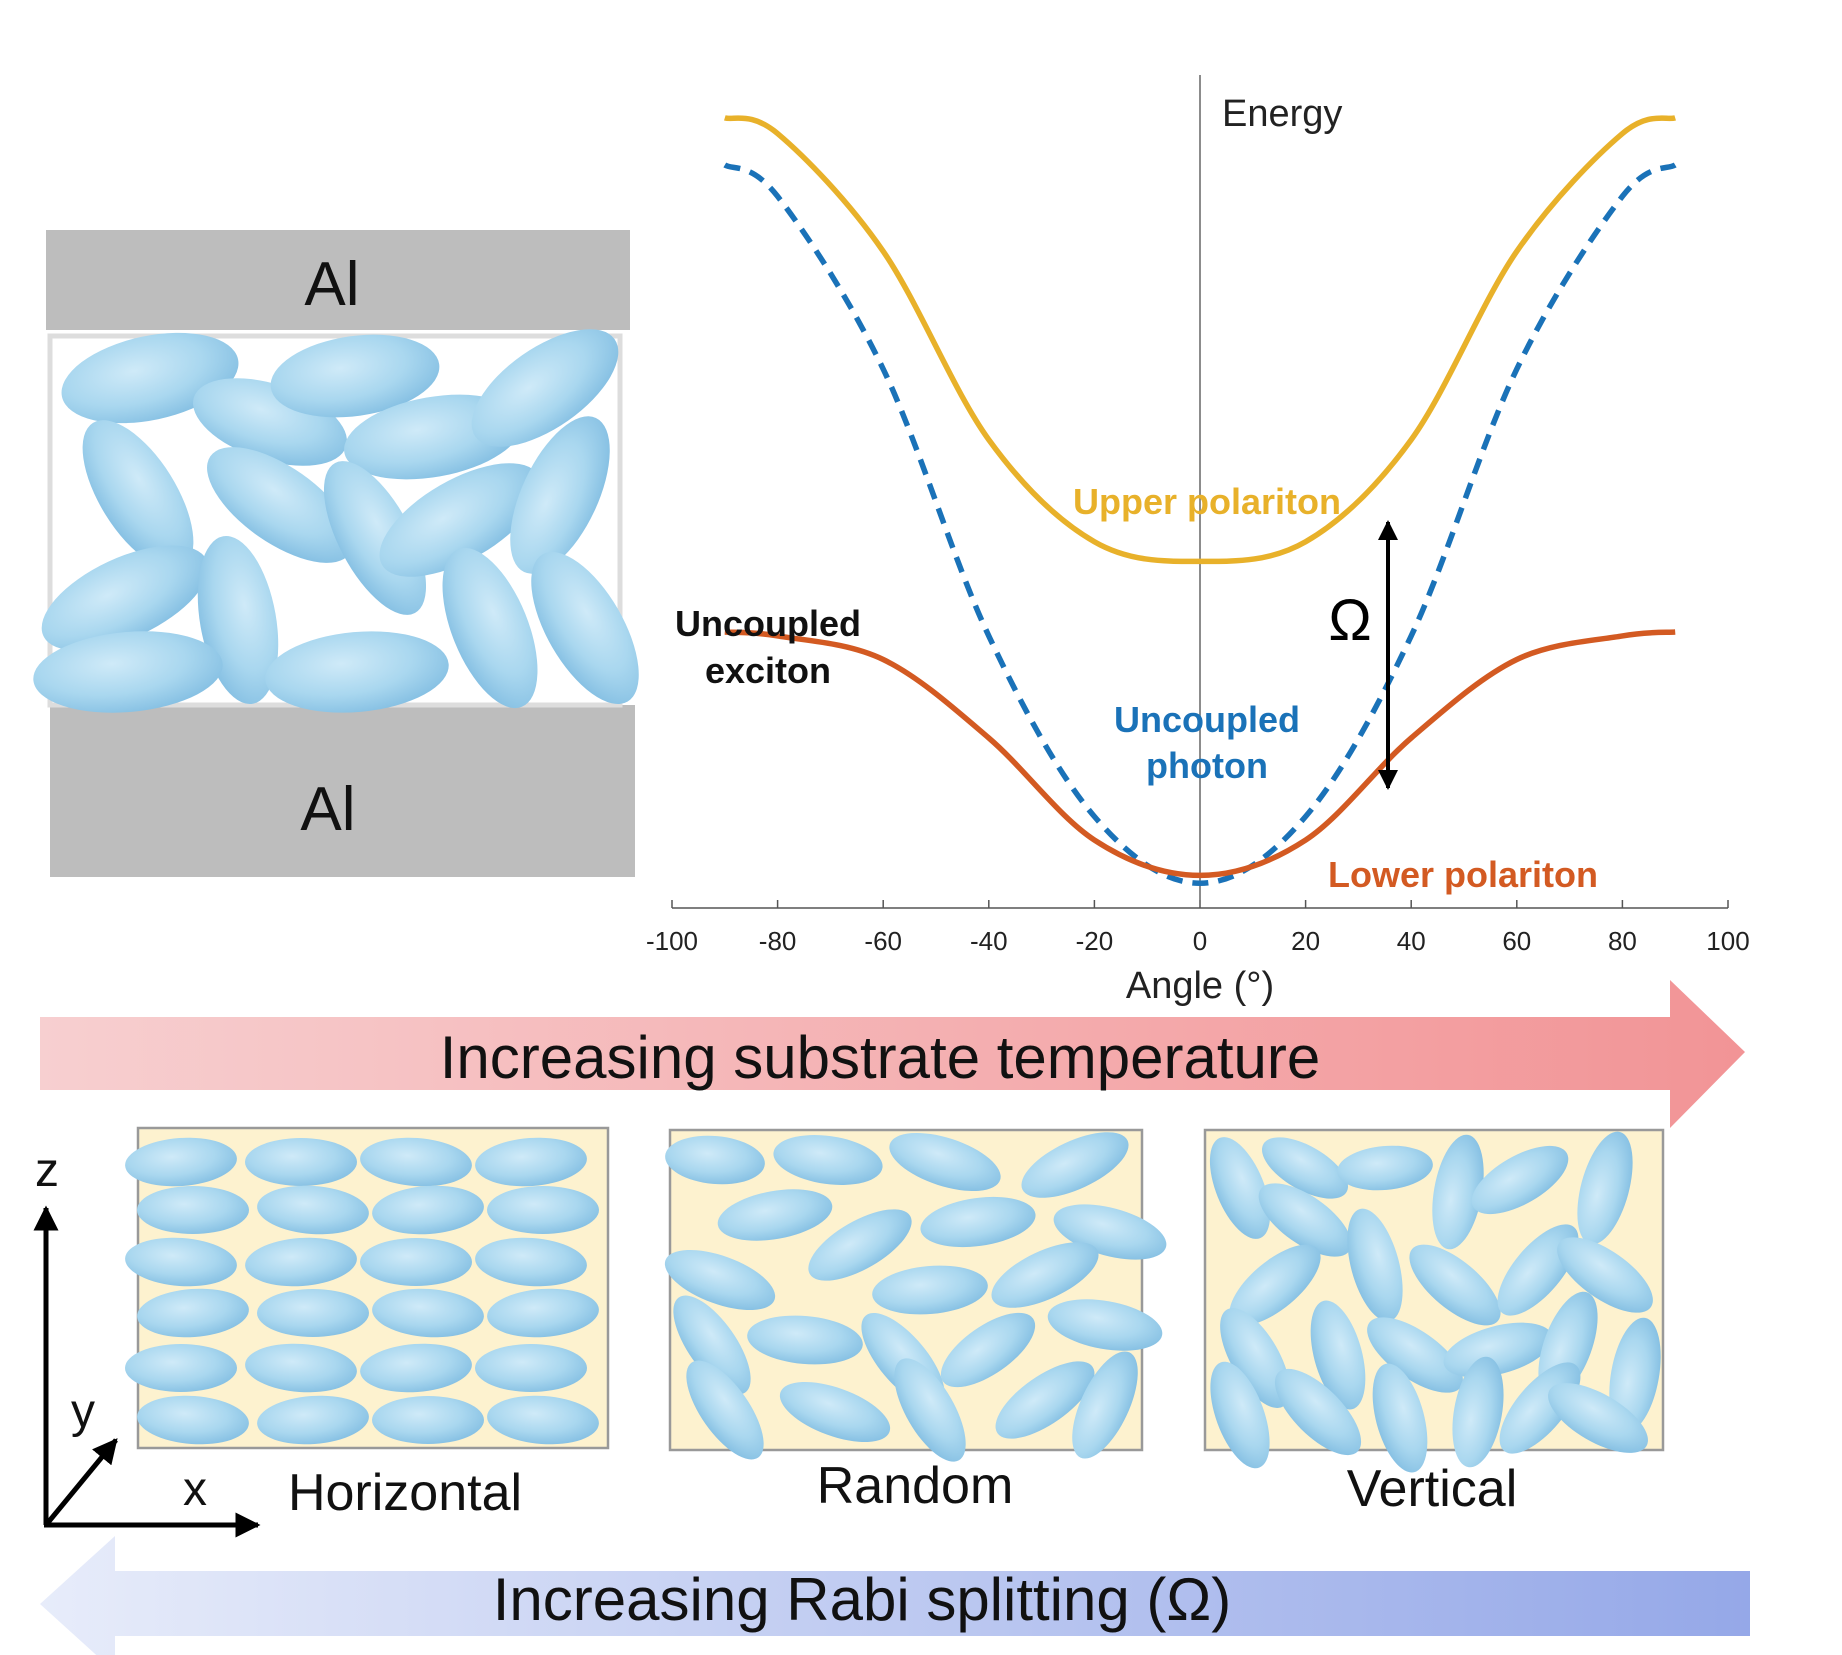  What do you see at coordinates (1516, 941) in the screenshot?
I see `x-tick-label: 60` at bounding box center [1516, 941].